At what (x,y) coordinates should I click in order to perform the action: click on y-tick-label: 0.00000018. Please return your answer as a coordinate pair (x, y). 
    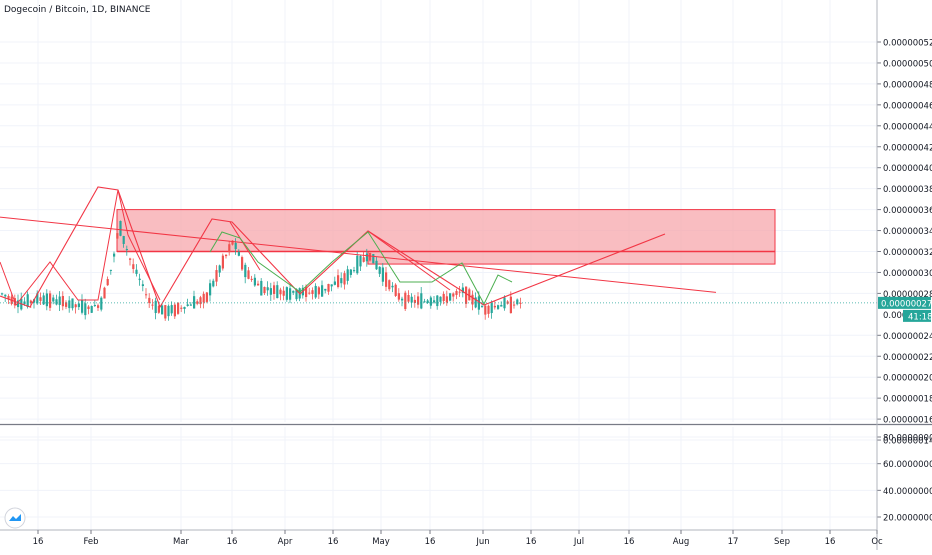
    Looking at the image, I should click on (907, 400).